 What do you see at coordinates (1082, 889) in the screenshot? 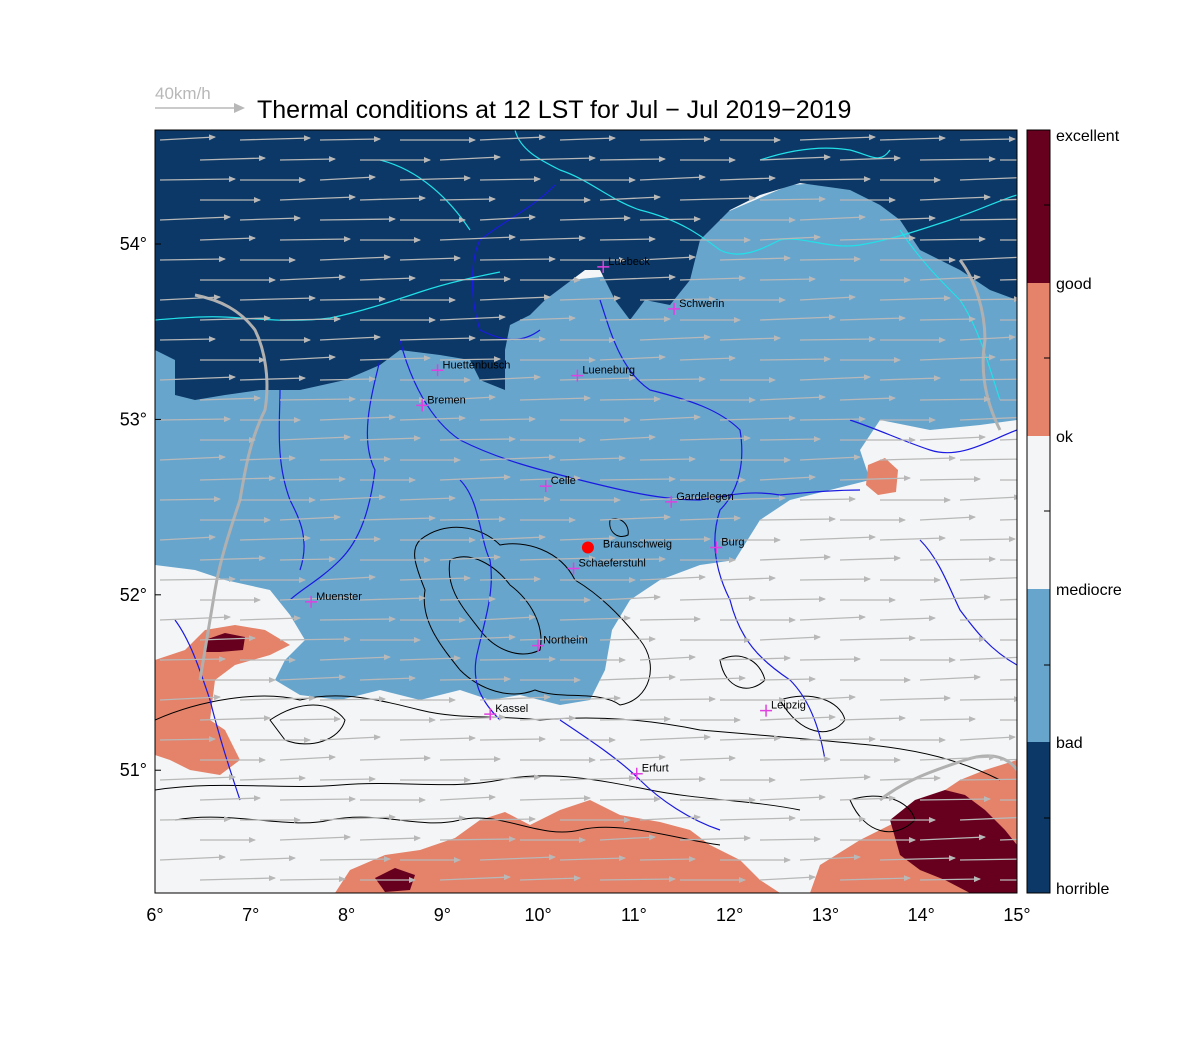
I see `legend-horrible: horrible` at bounding box center [1082, 889].